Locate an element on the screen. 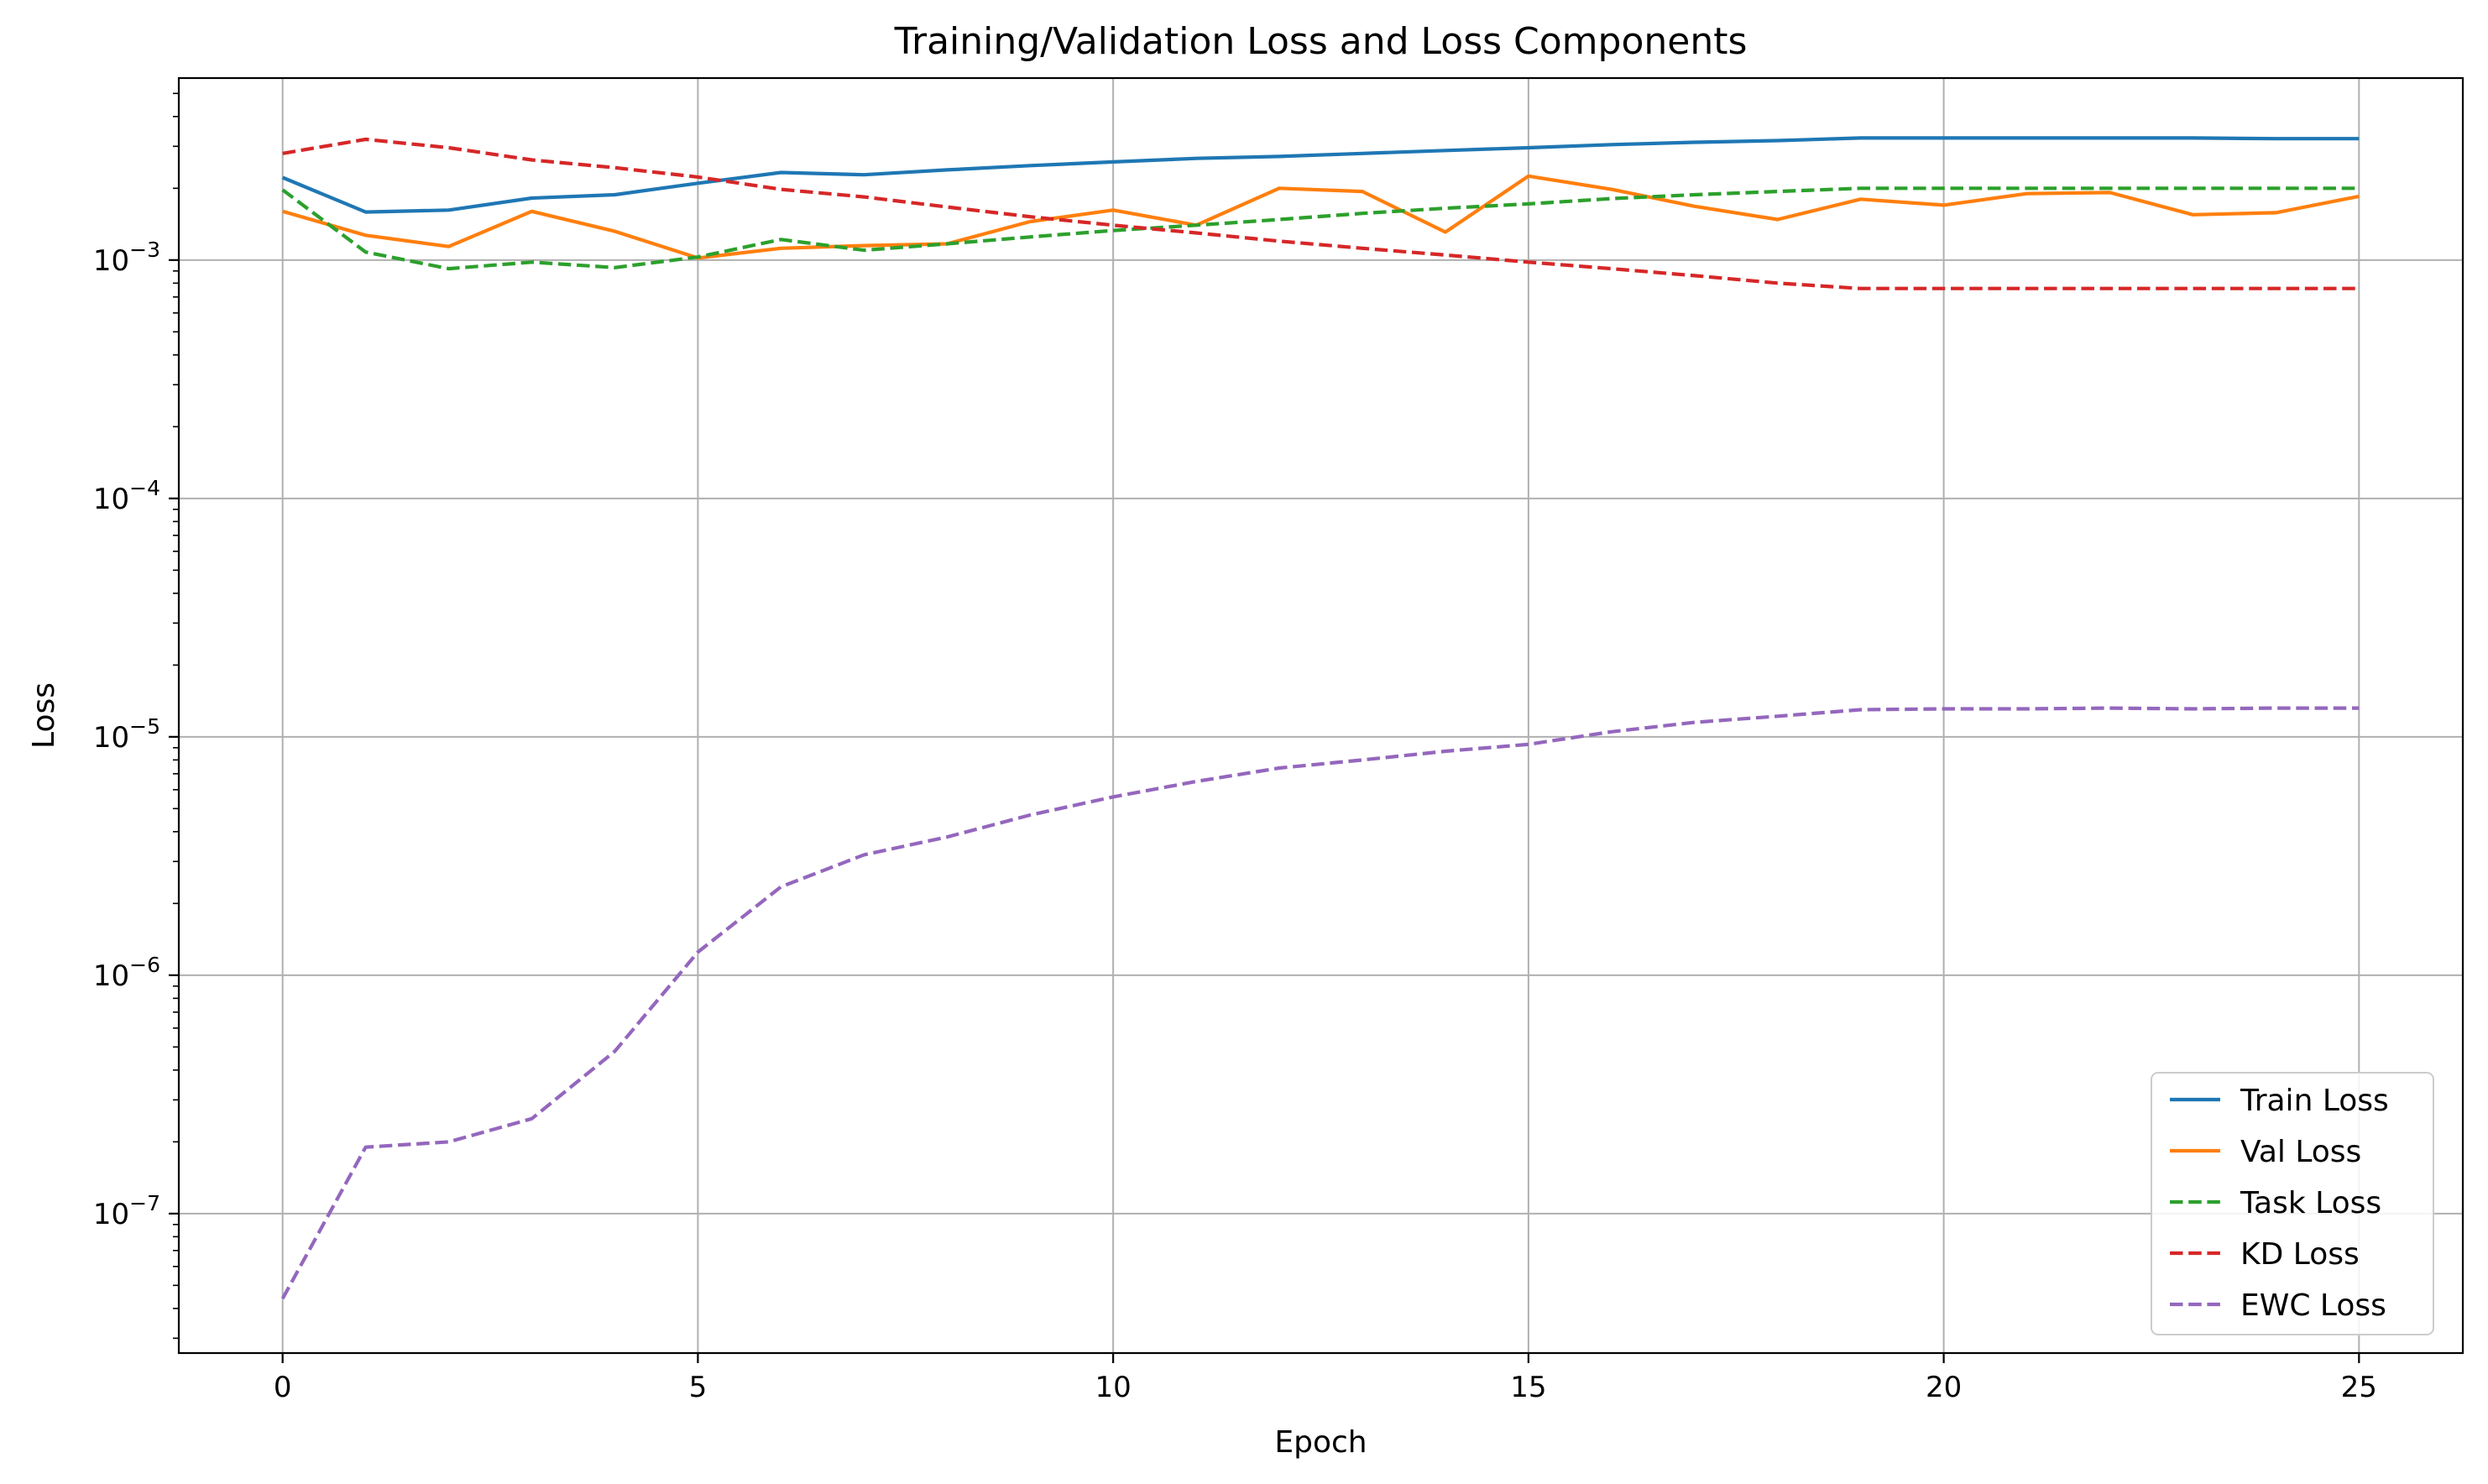 This screenshot has height=1484, width=2488. series-line-task-loss is located at coordinates (1320, 228).